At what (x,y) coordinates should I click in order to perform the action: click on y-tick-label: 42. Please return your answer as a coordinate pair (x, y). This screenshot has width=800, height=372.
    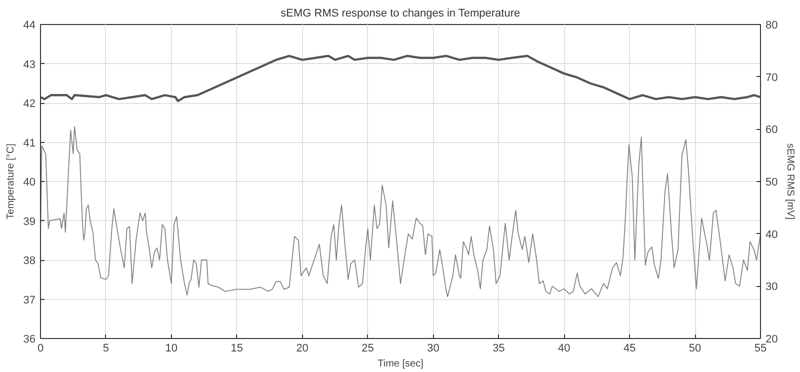
    Looking at the image, I should click on (29, 104).